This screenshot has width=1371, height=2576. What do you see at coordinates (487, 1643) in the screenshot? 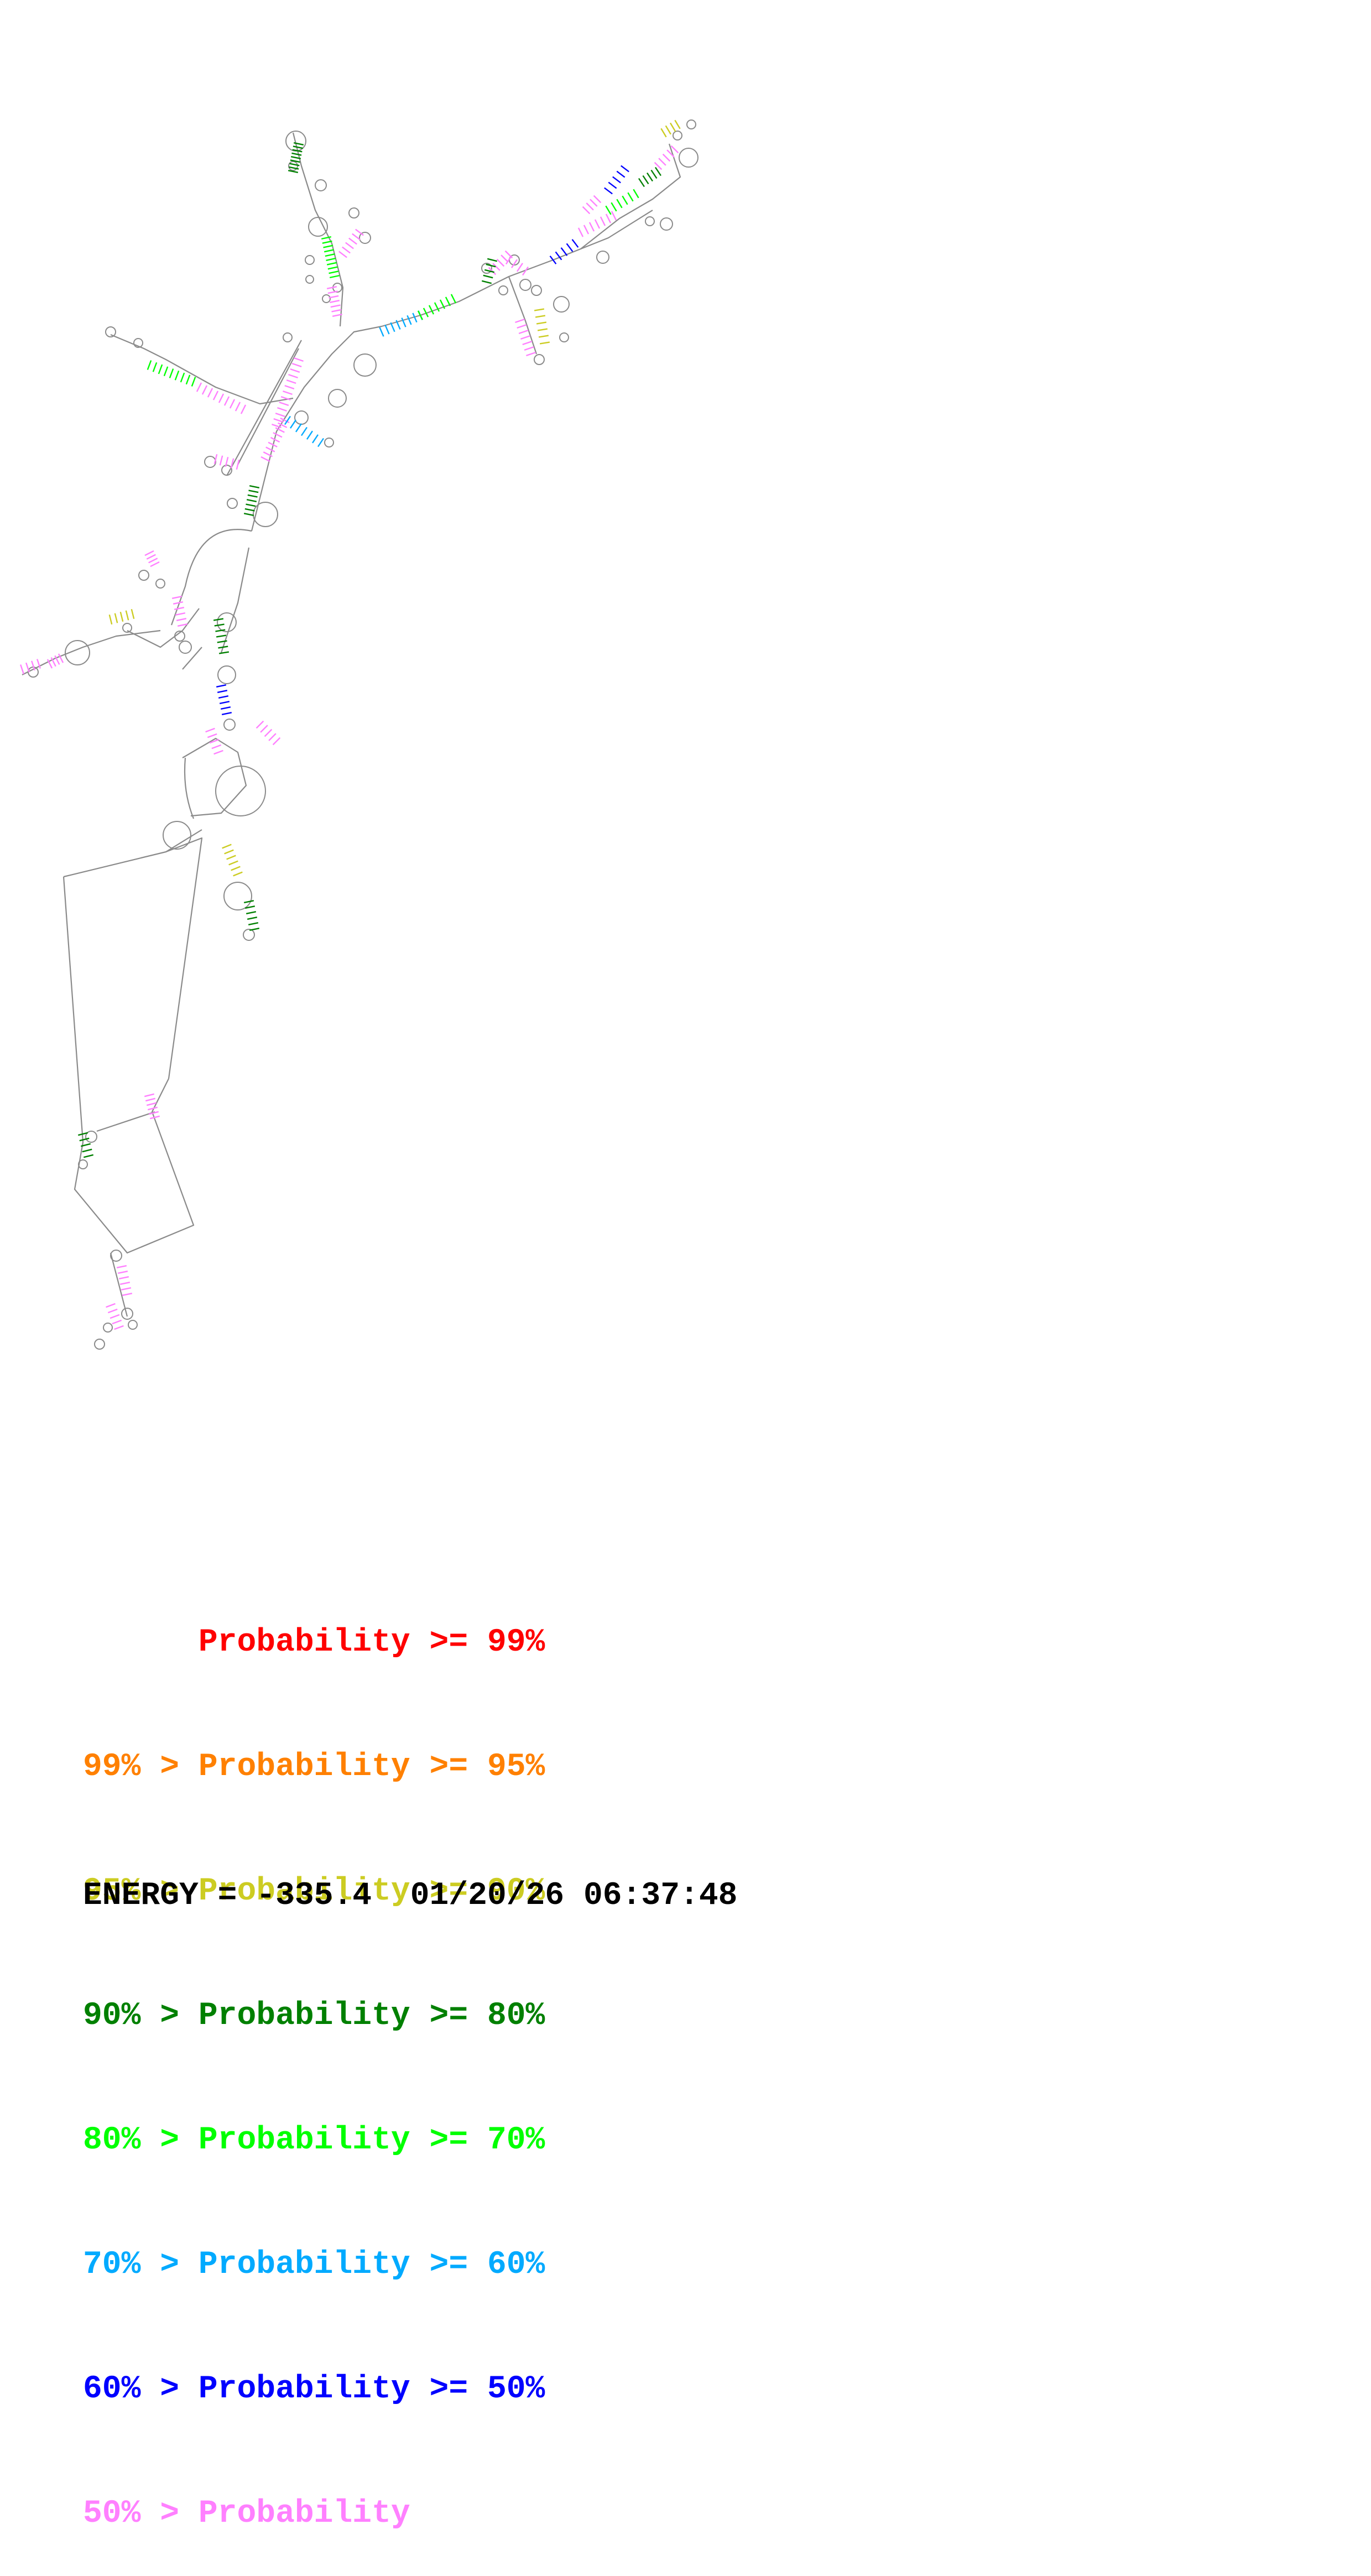
I see `legend-suffix: >= 99%` at bounding box center [487, 1643].